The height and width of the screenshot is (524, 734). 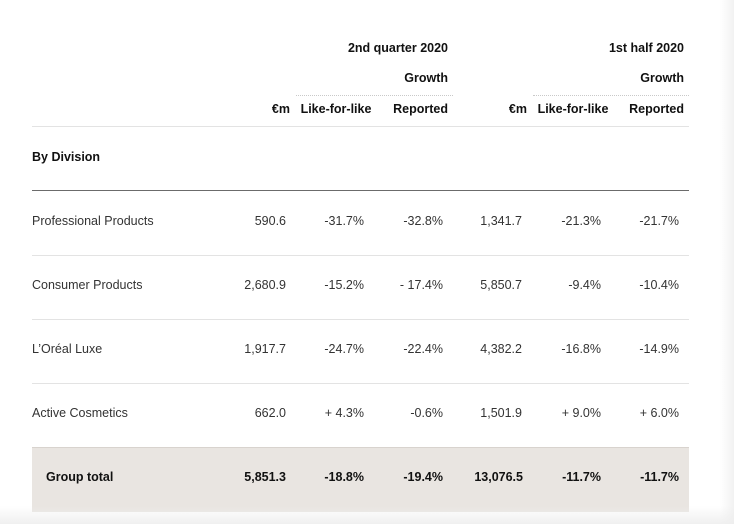 I want to click on row-label: Professional Products, so click(x=93, y=221).